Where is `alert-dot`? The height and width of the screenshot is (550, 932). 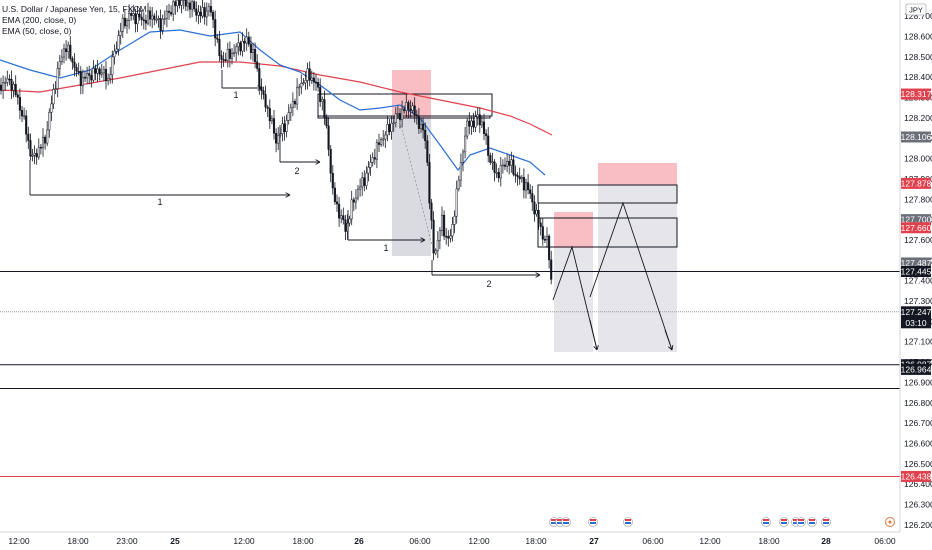
alert-dot is located at coordinates (890, 522).